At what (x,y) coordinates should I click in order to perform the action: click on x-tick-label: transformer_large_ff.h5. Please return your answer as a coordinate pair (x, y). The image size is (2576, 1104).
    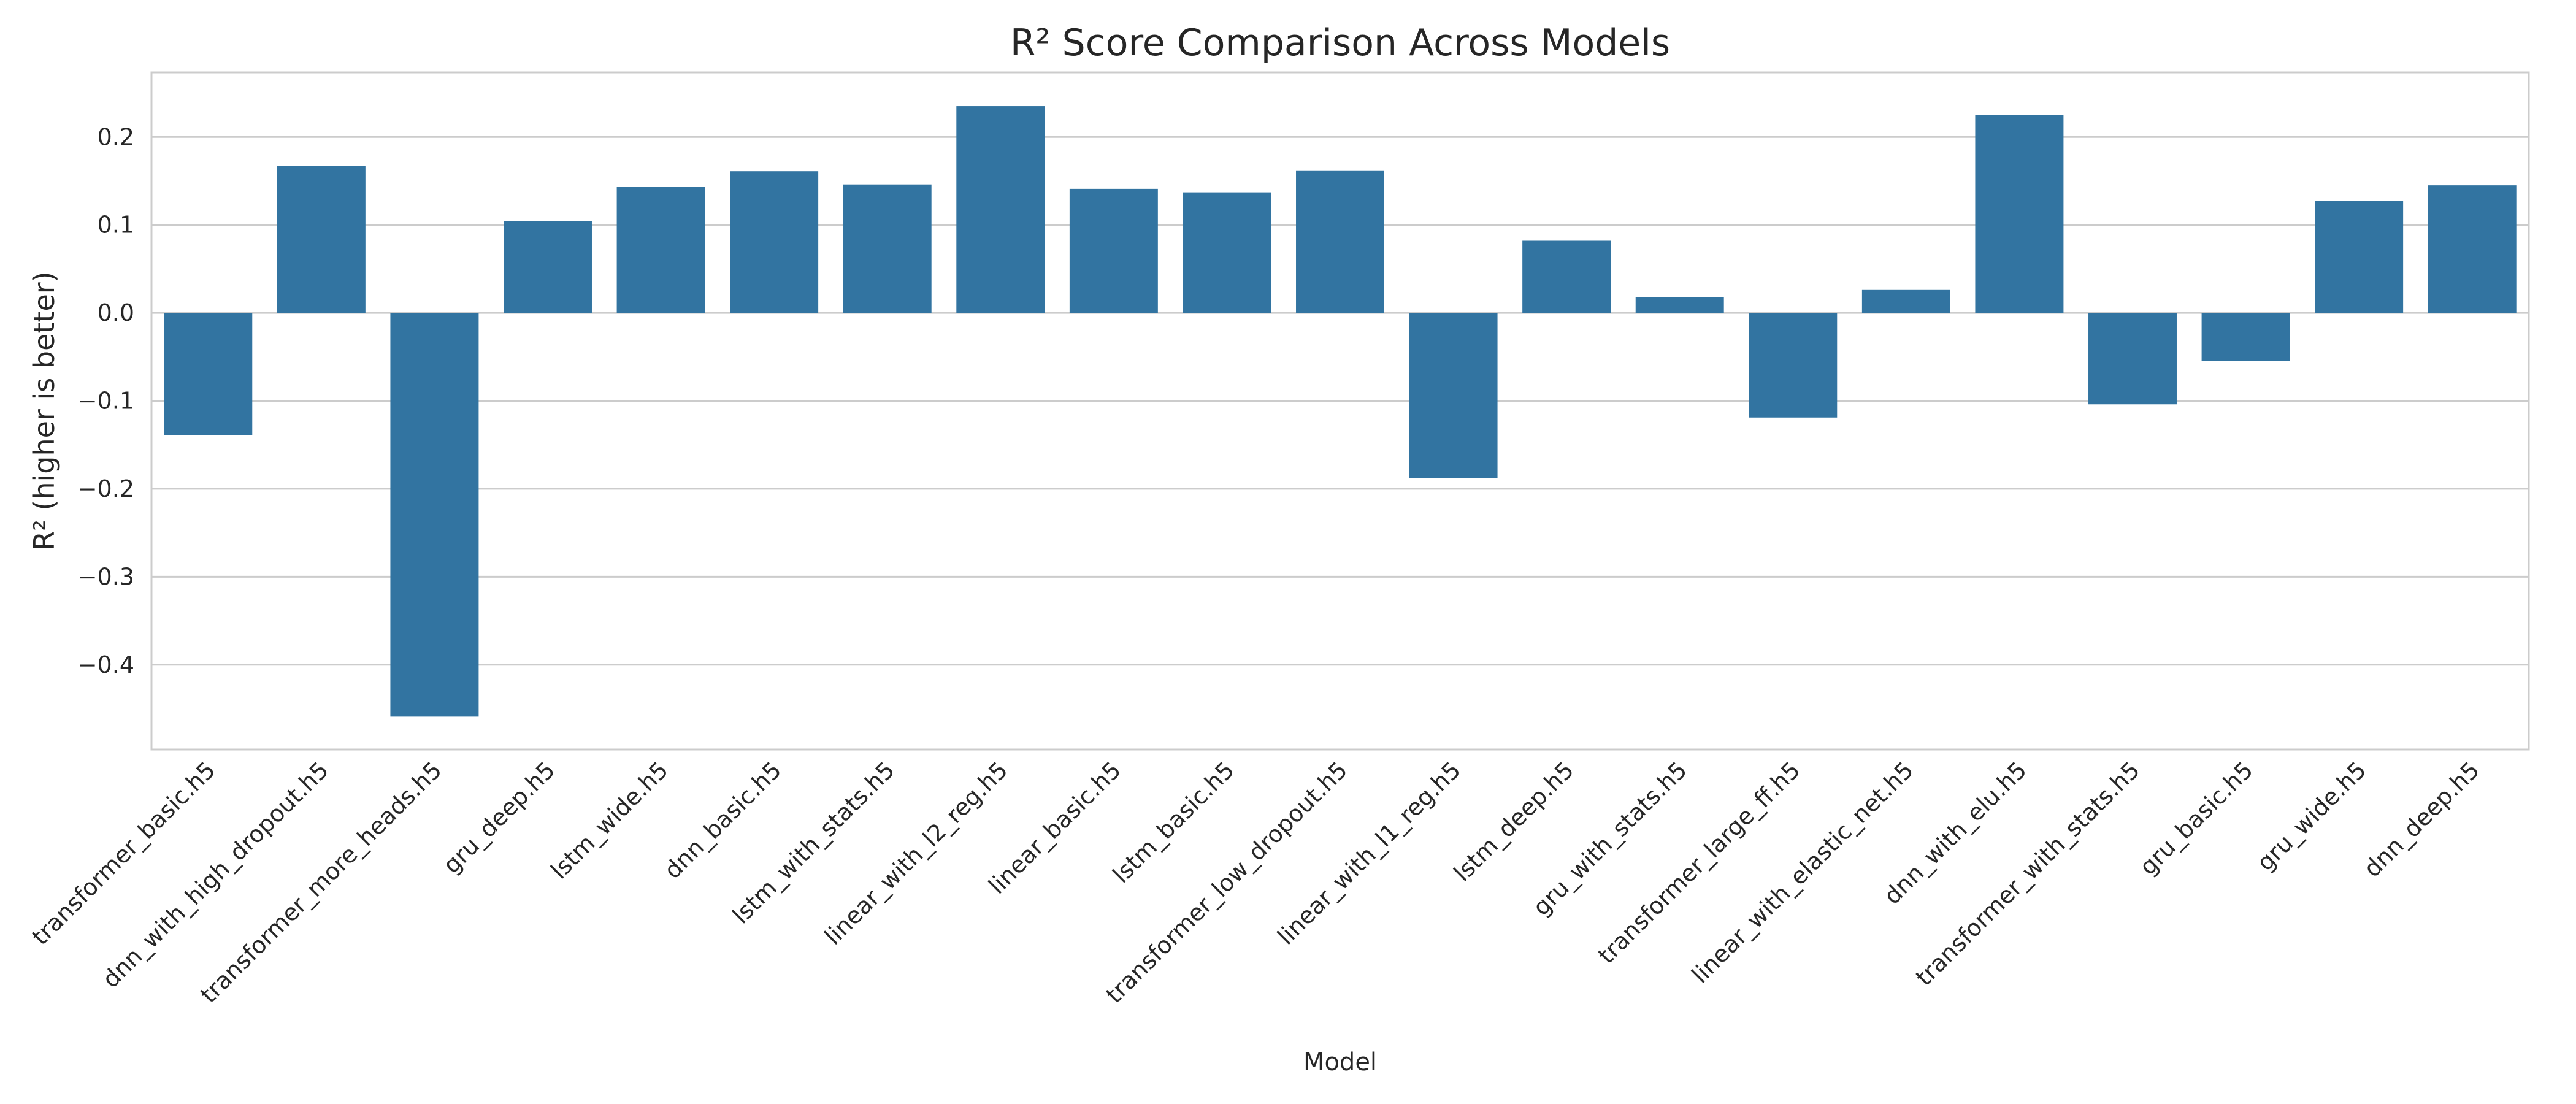
    Looking at the image, I should click on (1699, 862).